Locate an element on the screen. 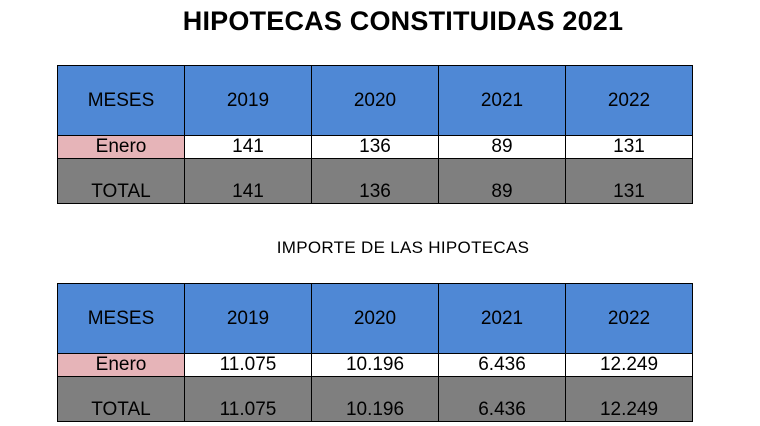 The image size is (760, 426). total-cell: 131 is located at coordinates (629, 181).